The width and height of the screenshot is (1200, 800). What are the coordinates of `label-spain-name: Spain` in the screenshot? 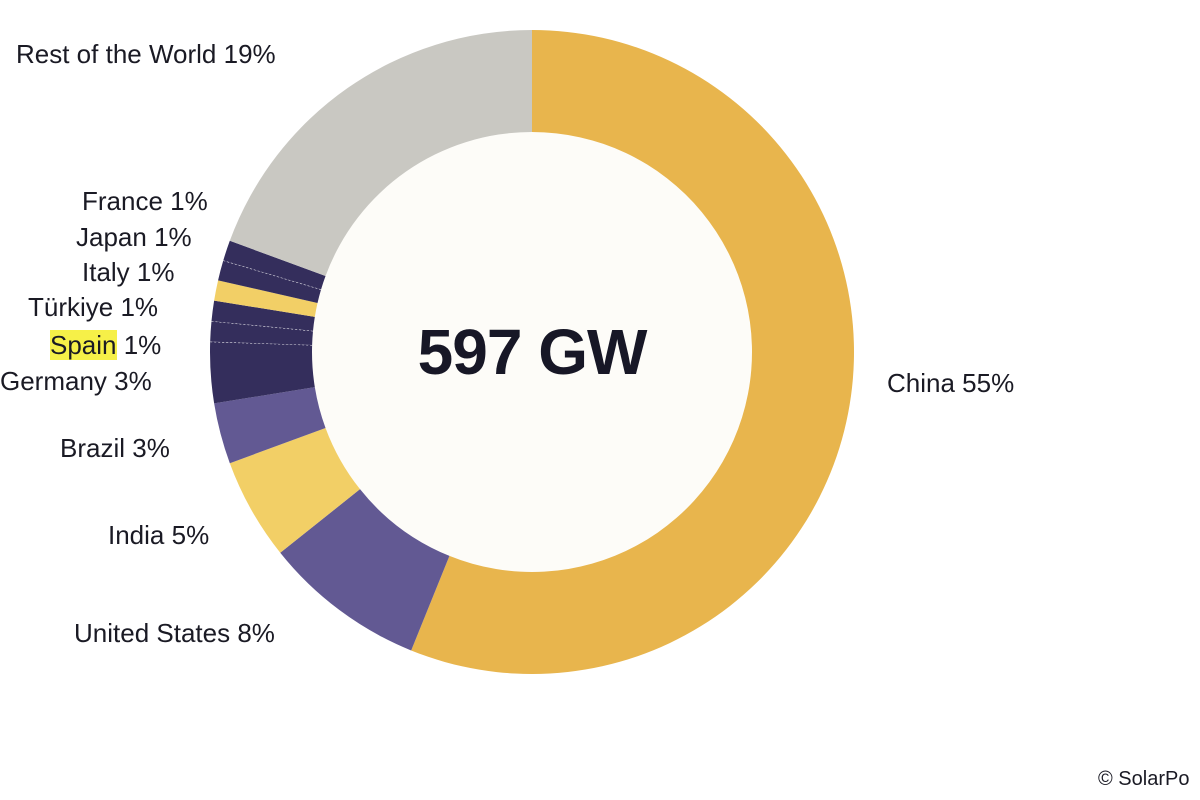 It's located at (83, 345).